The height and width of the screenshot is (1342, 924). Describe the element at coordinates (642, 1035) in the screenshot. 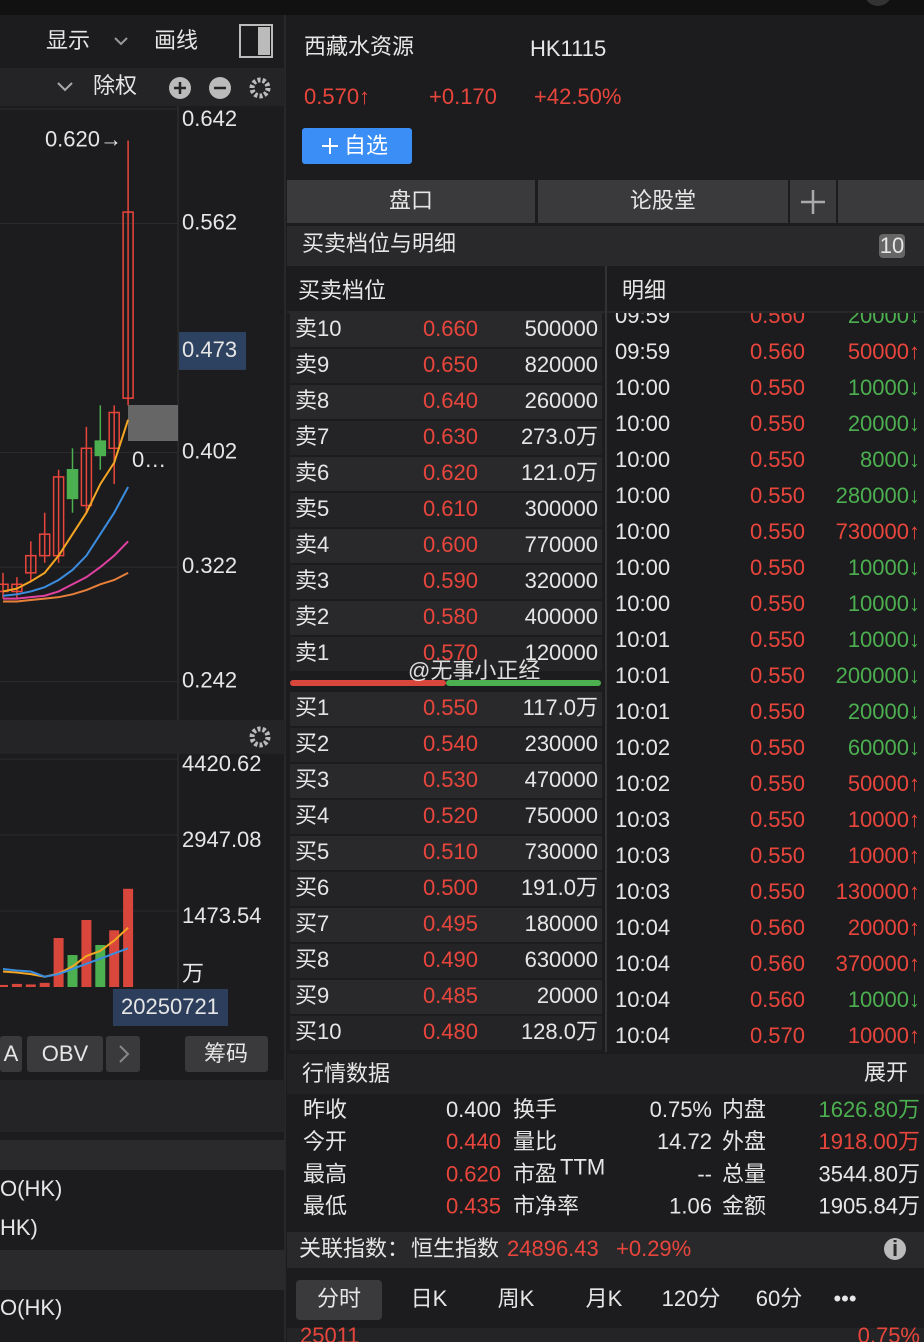

I see `trade-time: 10:04` at that location.